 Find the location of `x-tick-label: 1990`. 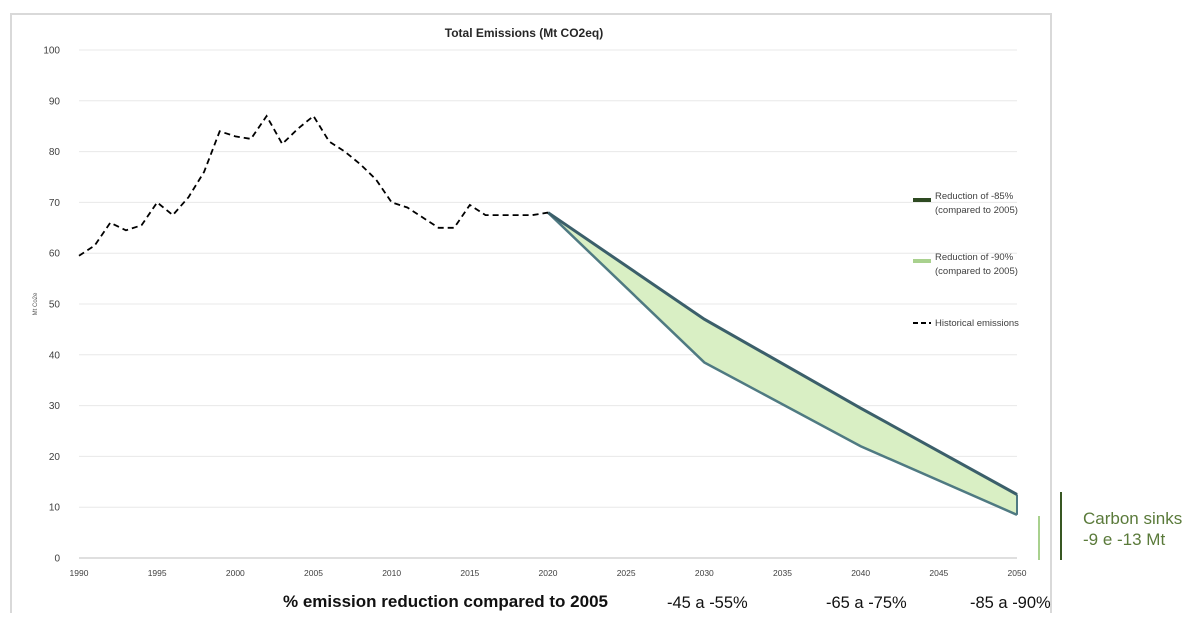

x-tick-label: 1990 is located at coordinates (79, 573).